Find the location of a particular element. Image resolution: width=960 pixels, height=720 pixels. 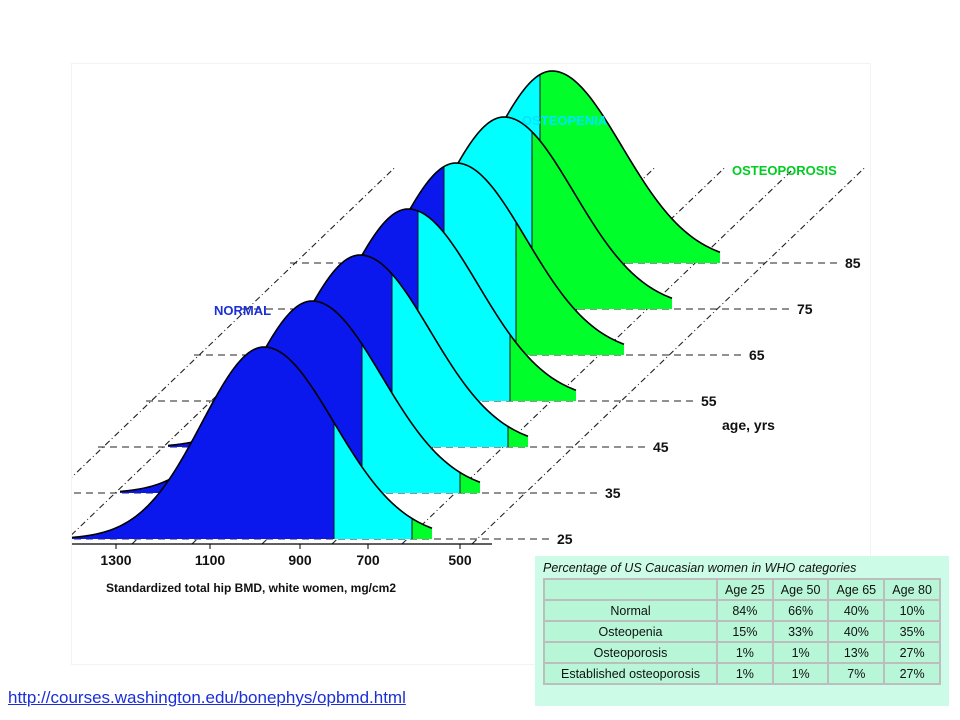

row-label: Established osteoporosis is located at coordinates (630, 673).